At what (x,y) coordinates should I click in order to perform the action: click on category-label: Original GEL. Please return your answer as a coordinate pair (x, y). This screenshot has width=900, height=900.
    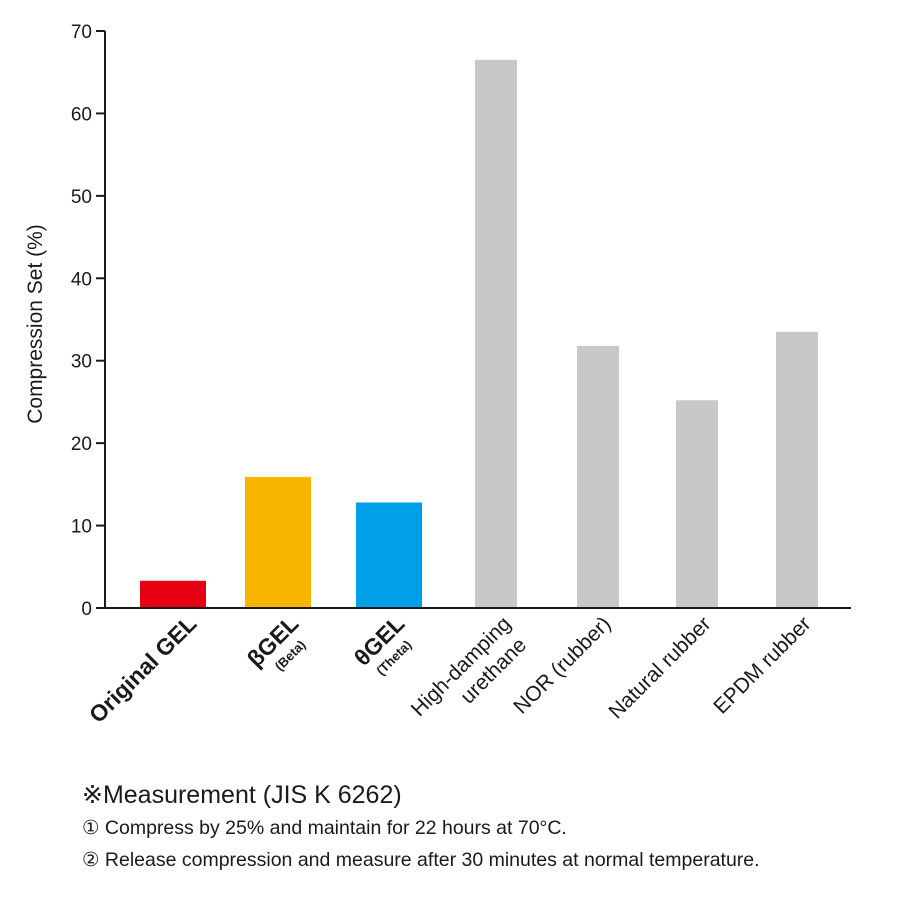
    Looking at the image, I should click on (143, 669).